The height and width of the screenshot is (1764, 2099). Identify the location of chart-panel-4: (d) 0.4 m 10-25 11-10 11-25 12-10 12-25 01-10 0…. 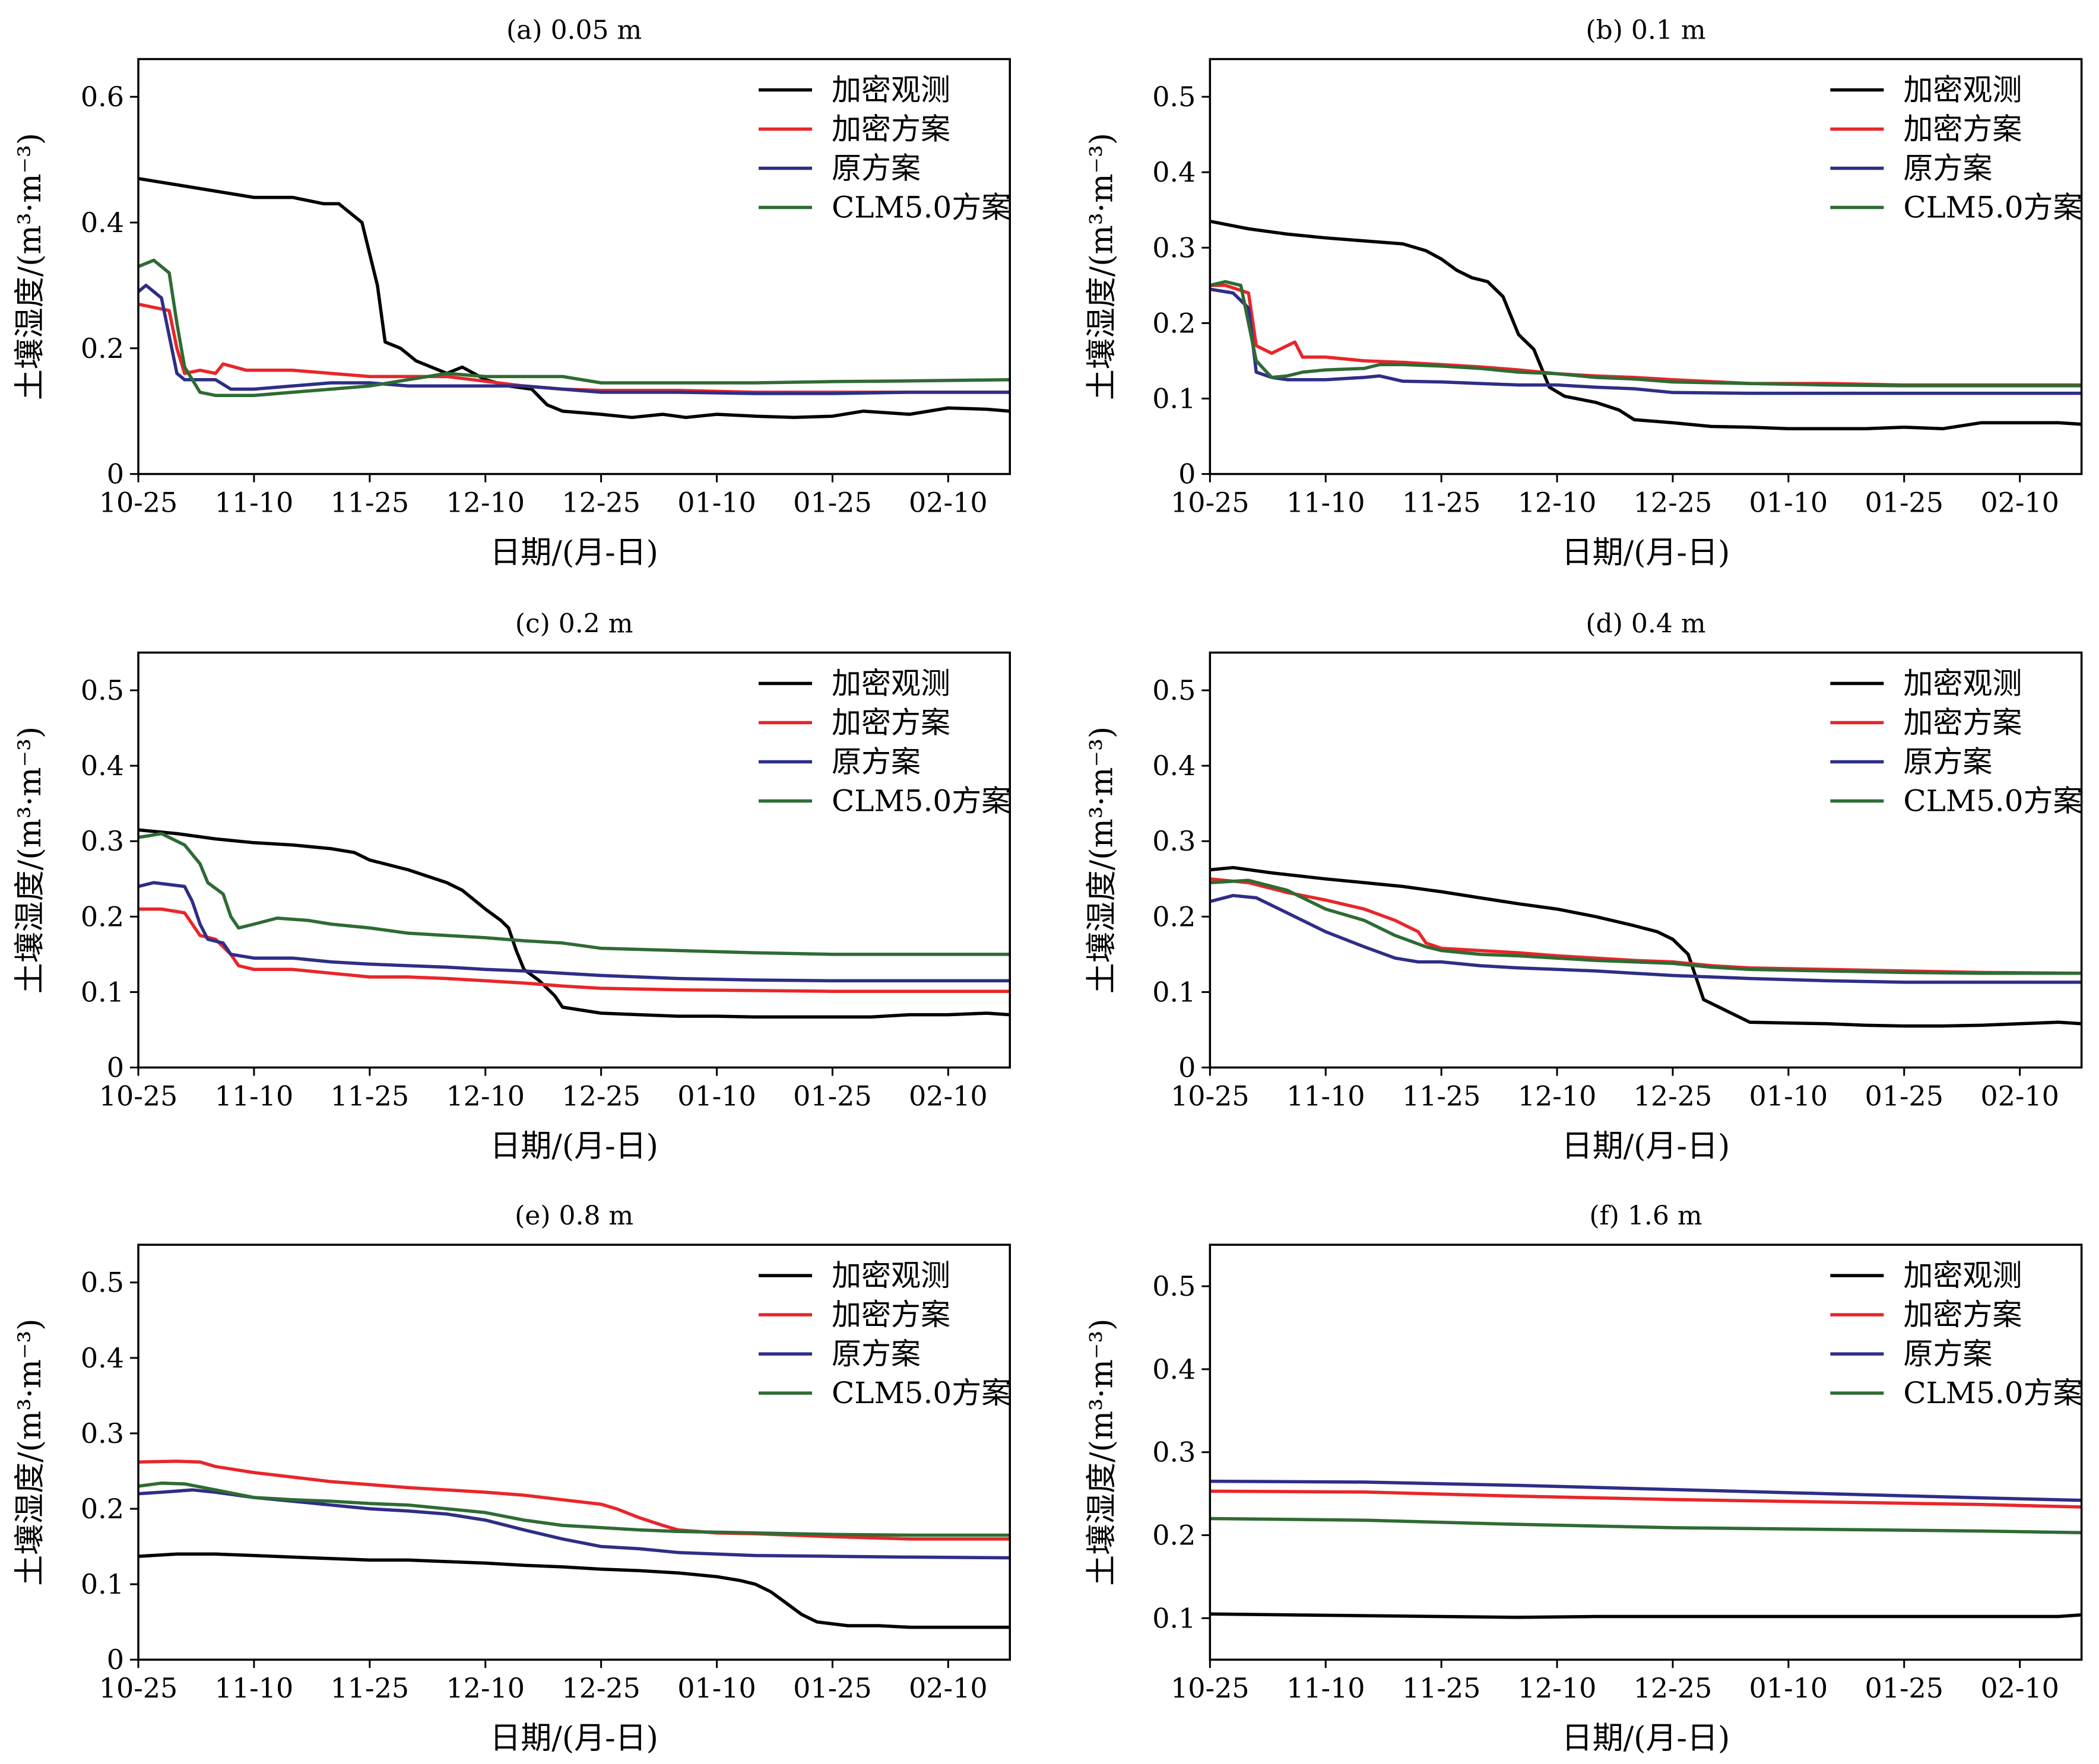
(1583, 886).